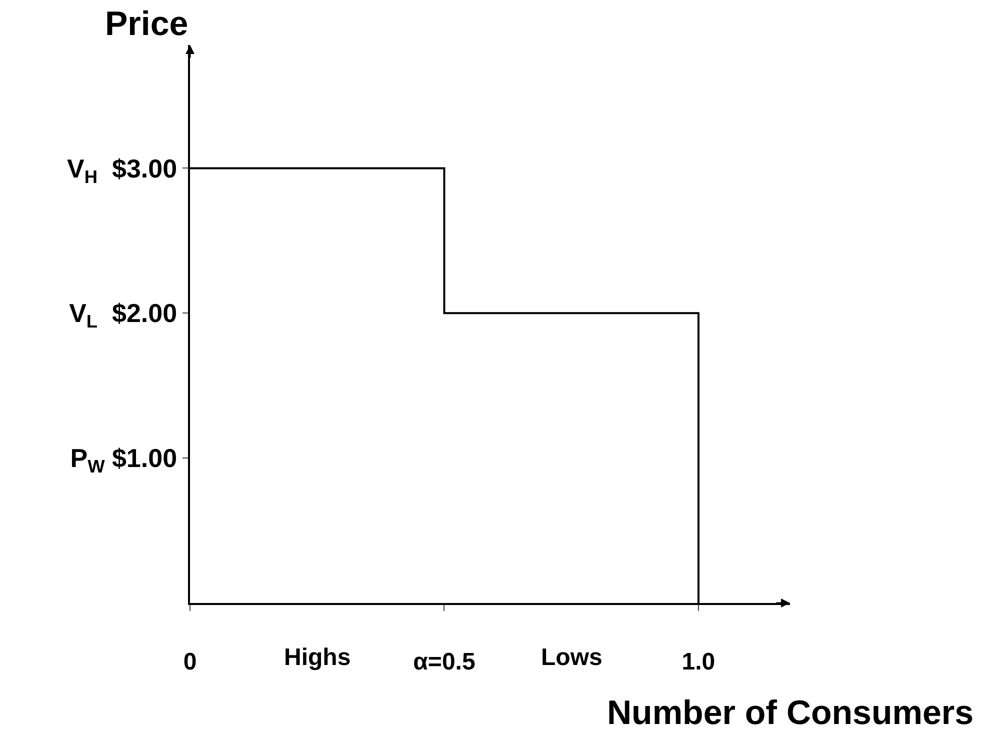 The image size is (989, 741). I want to click on x-tick-label: 1.0, so click(699, 662).